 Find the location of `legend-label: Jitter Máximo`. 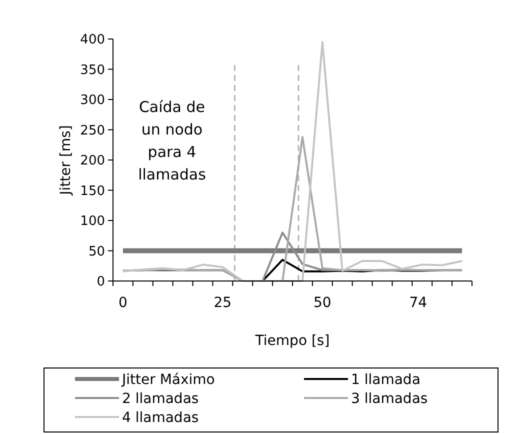

legend-label: Jitter Máximo is located at coordinates (168, 380).